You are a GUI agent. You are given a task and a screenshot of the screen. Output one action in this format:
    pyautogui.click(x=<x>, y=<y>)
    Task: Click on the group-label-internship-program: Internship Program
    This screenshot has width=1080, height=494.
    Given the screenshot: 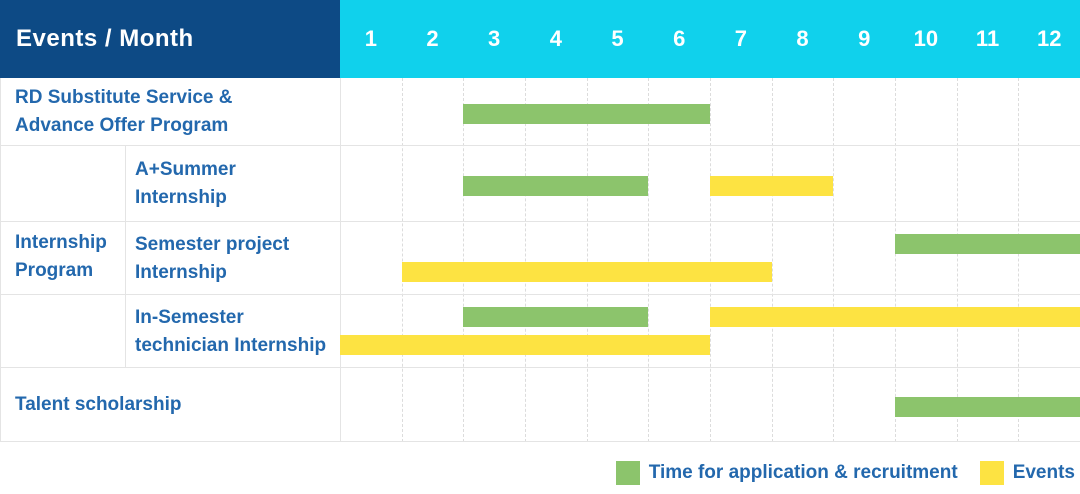 What is the action you would take?
    pyautogui.click(x=62, y=257)
    